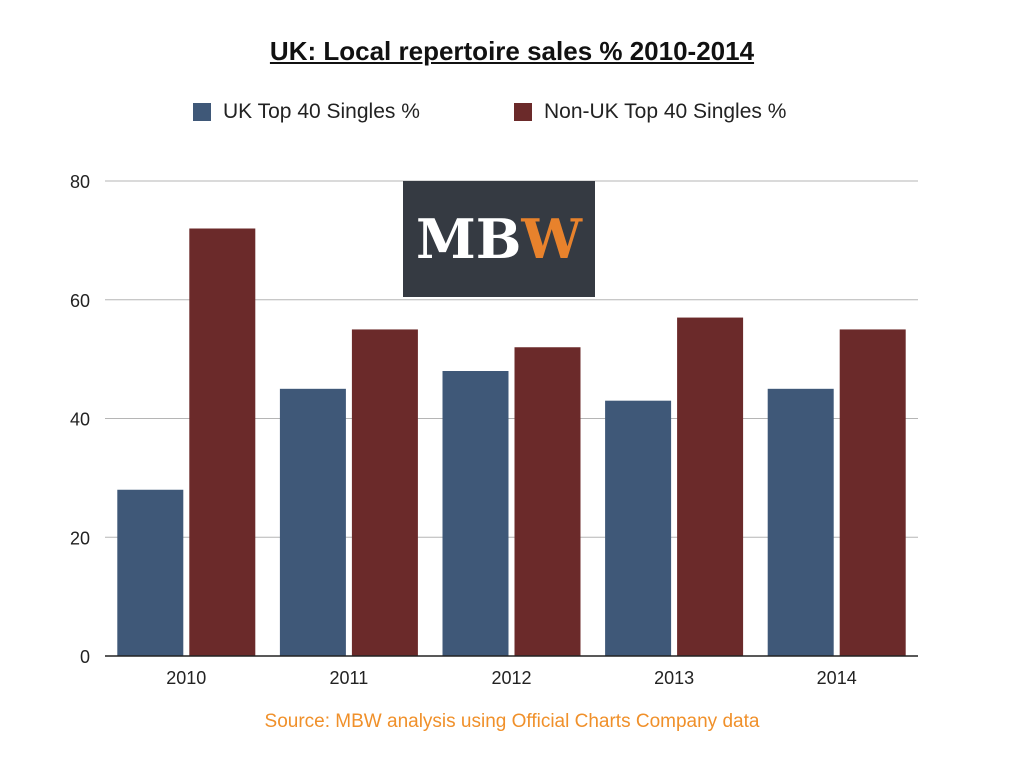 This screenshot has width=1024, height=768. I want to click on legend-item-uk: UK Top 40 Singles %, so click(306, 112).